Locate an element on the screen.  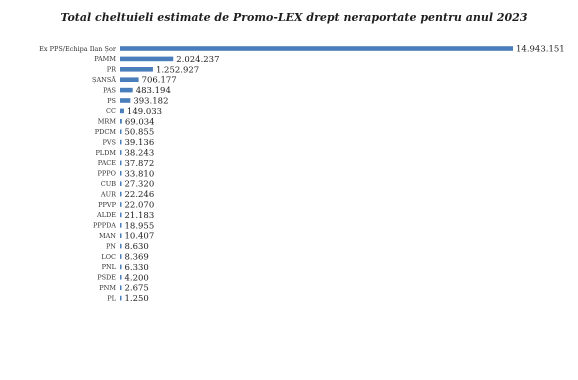
value-label: 4.200 is located at coordinates (137, 278).